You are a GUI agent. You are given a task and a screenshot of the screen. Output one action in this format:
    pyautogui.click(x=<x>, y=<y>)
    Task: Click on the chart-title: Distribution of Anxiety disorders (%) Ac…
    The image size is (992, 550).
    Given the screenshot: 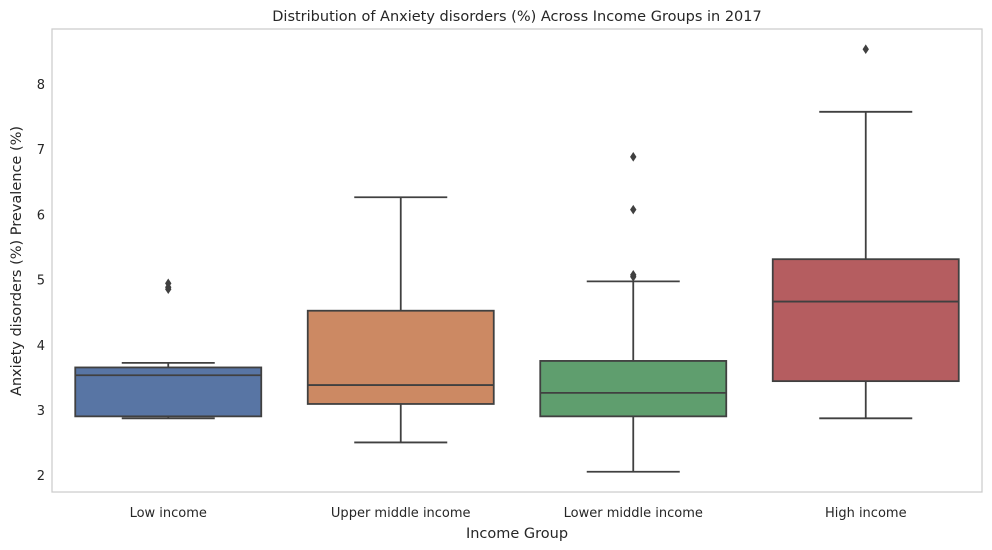 What is the action you would take?
    pyautogui.click(x=517, y=17)
    